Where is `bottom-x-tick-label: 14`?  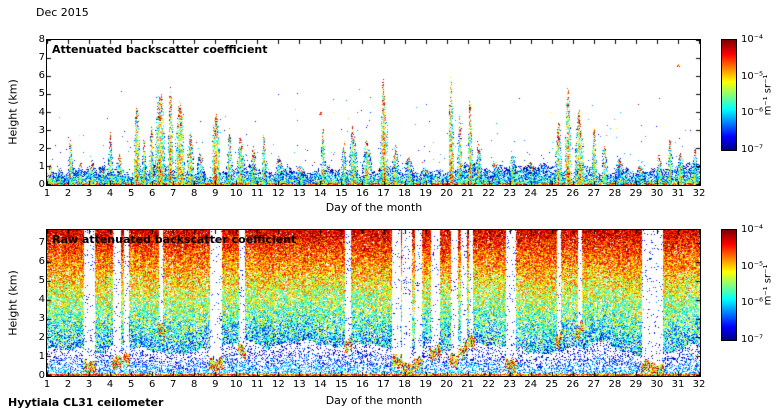
bottom-x-tick-label: 14 is located at coordinates (320, 384).